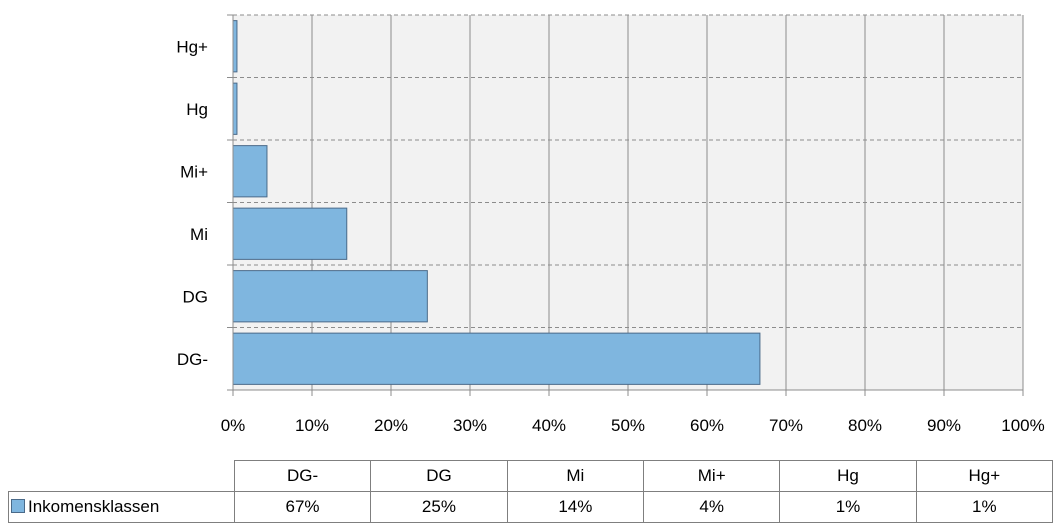  I want to click on x-tick-label: 80%, so click(865, 425).